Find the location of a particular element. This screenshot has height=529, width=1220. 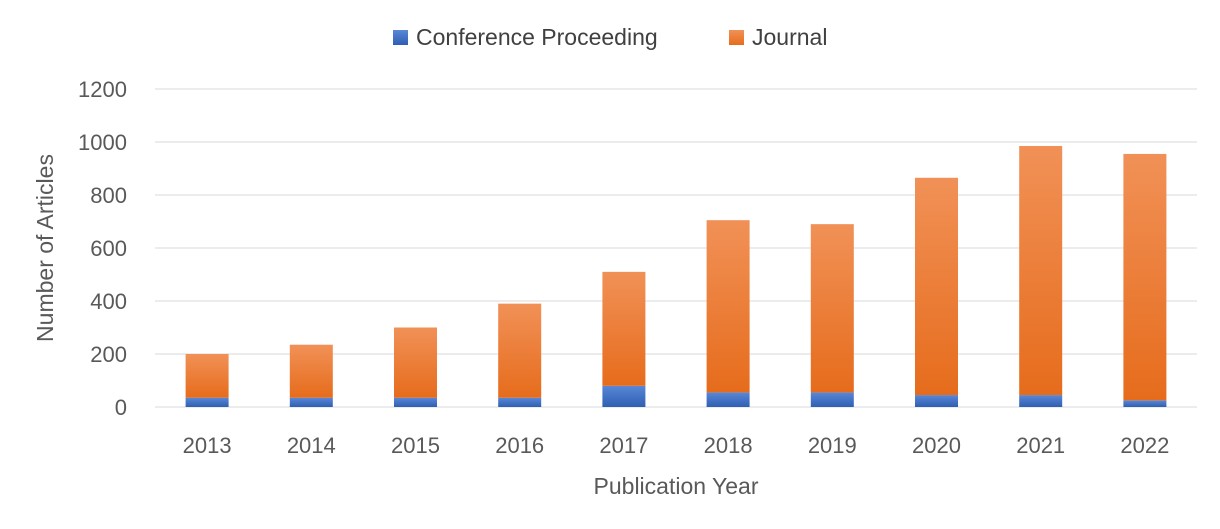

legend-label-journal: Journal is located at coordinates (789, 37).